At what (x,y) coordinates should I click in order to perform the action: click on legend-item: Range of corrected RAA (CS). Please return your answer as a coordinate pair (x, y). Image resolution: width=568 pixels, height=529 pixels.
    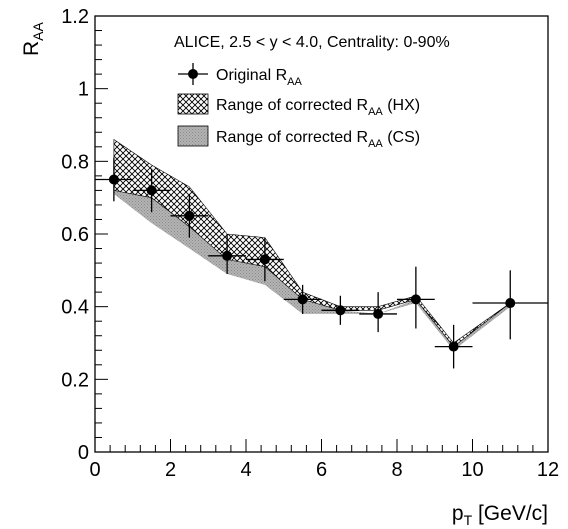
    Looking at the image, I should click on (298, 137).